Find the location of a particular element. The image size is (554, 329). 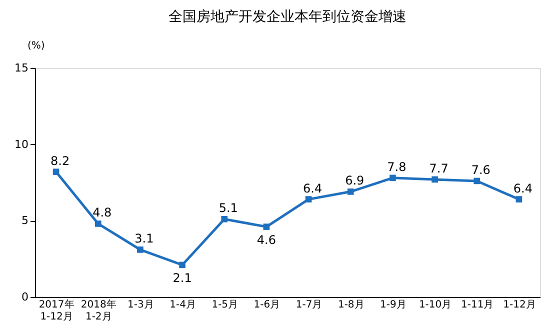

data-label: 4.8 is located at coordinates (102, 213).